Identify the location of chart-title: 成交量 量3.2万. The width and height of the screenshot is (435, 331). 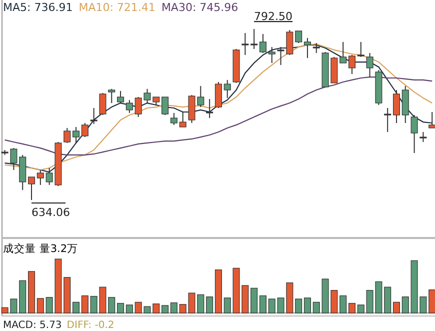
(40, 248).